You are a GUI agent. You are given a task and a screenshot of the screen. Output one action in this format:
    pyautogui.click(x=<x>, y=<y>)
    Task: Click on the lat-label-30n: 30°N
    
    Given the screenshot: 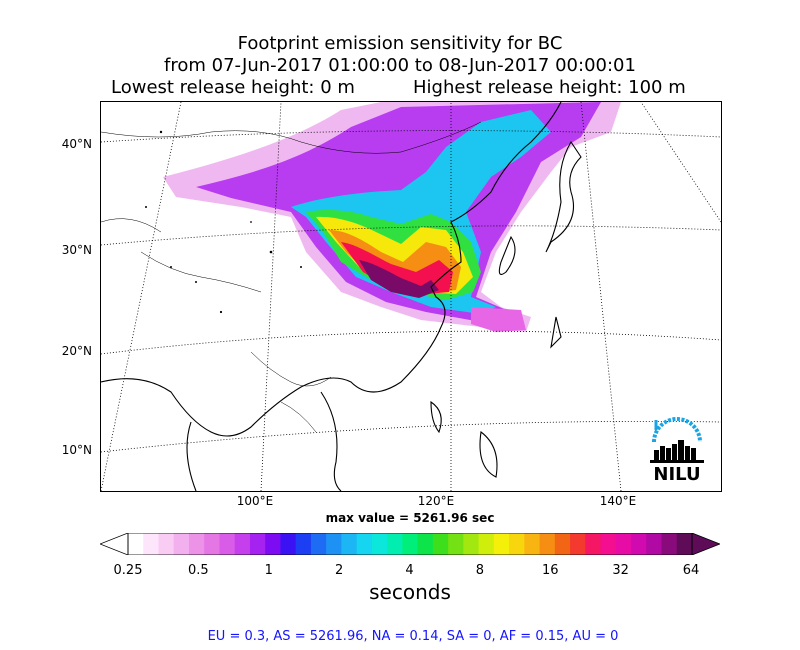 What is the action you would take?
    pyautogui.click(x=76, y=250)
    